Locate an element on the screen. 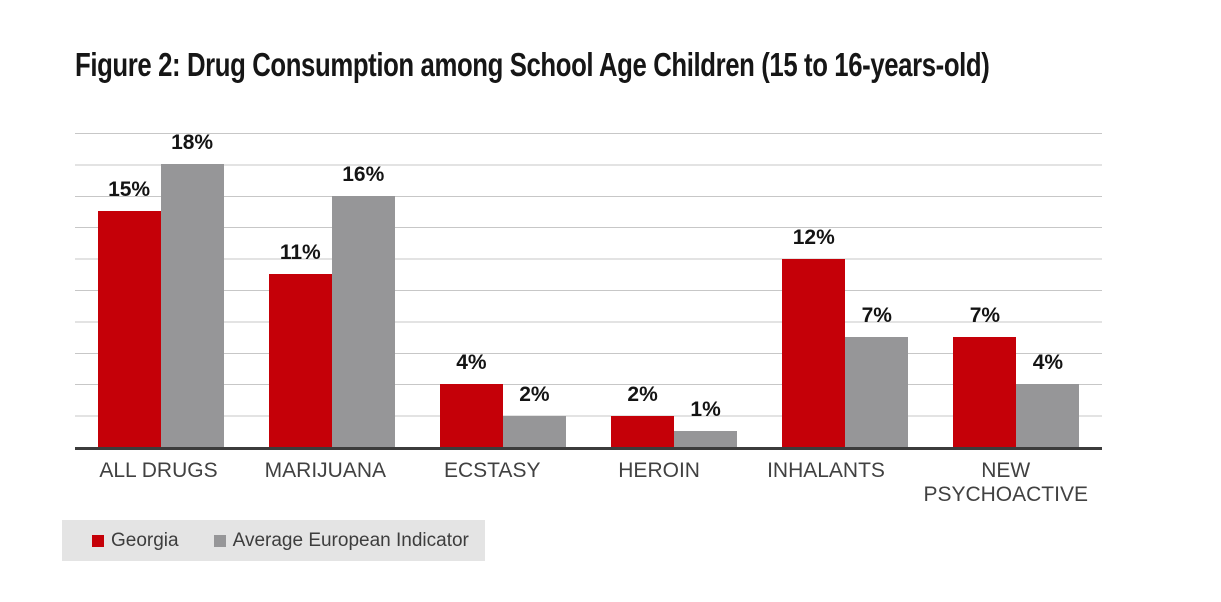 Image resolution: width=1221 pixels, height=602 pixels. category-label-ecstasy: ECSTASY is located at coordinates (492, 470).